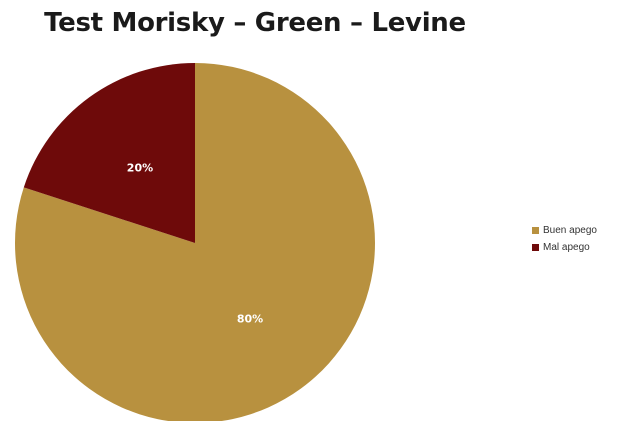  I want to click on legend-label: Mal apego, so click(566, 247).